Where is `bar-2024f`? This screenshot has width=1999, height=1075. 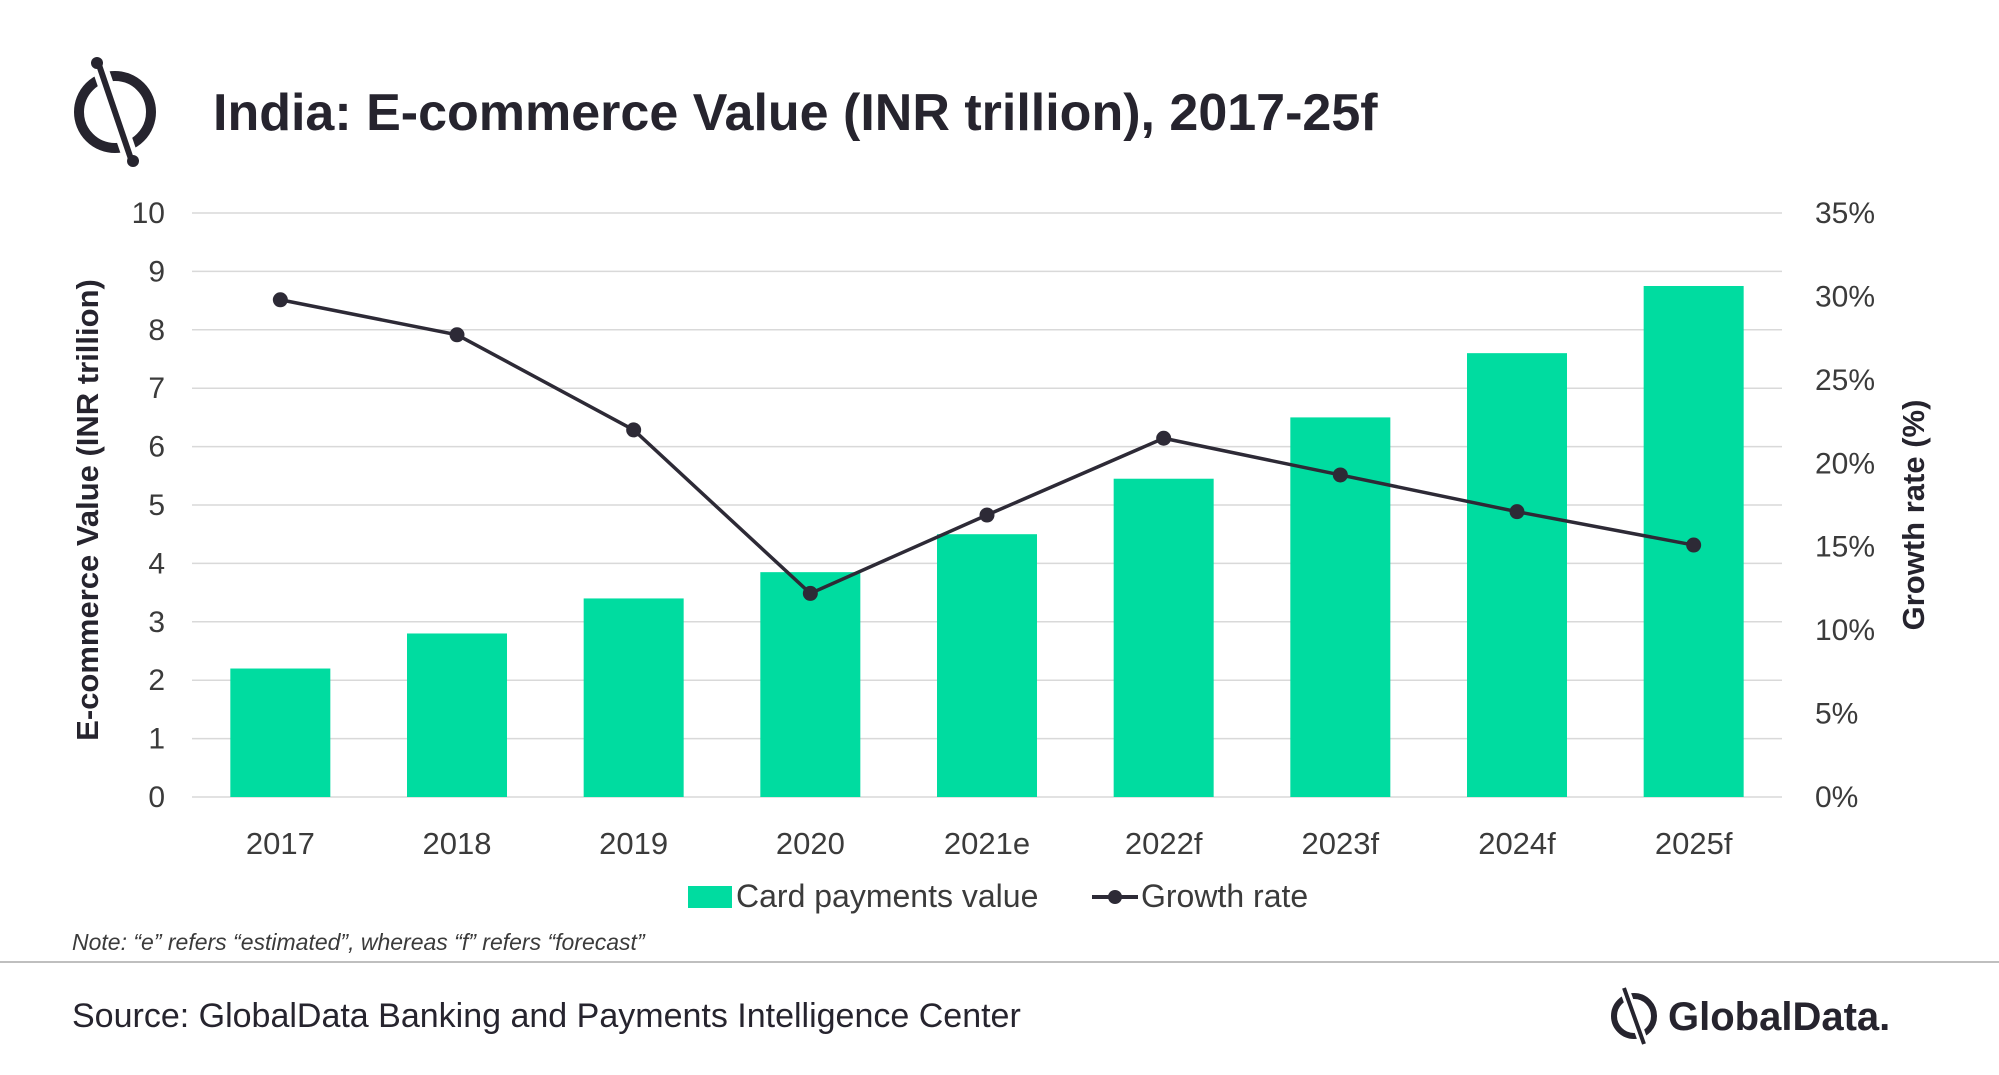 bar-2024f is located at coordinates (1517, 575).